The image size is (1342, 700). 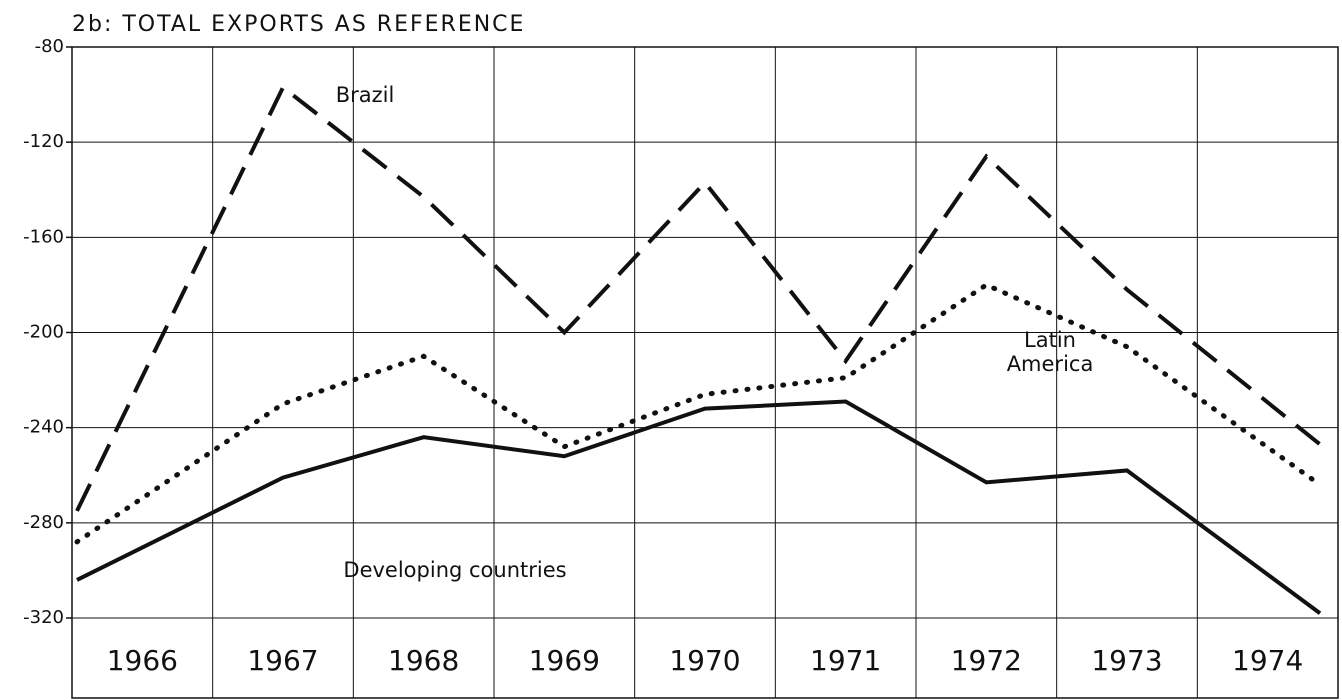 What do you see at coordinates (43, 236) in the screenshot?
I see `y-tick-label: -160` at bounding box center [43, 236].